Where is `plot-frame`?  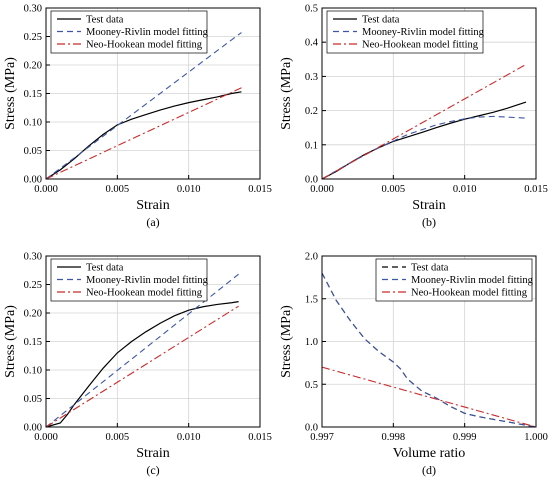
plot-frame is located at coordinates (429, 93).